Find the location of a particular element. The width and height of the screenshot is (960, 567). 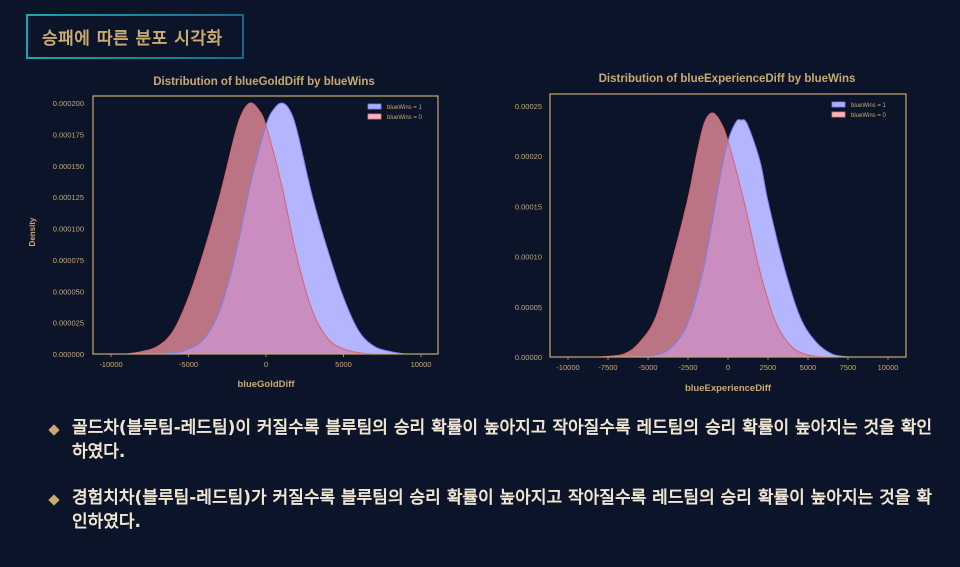

y-tick-label: 0.000100 is located at coordinates (68, 229).